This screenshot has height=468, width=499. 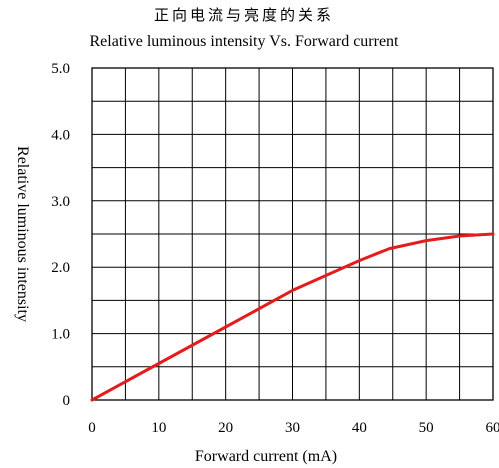 What do you see at coordinates (158, 428) in the screenshot?
I see `x-tick-label: 10` at bounding box center [158, 428].